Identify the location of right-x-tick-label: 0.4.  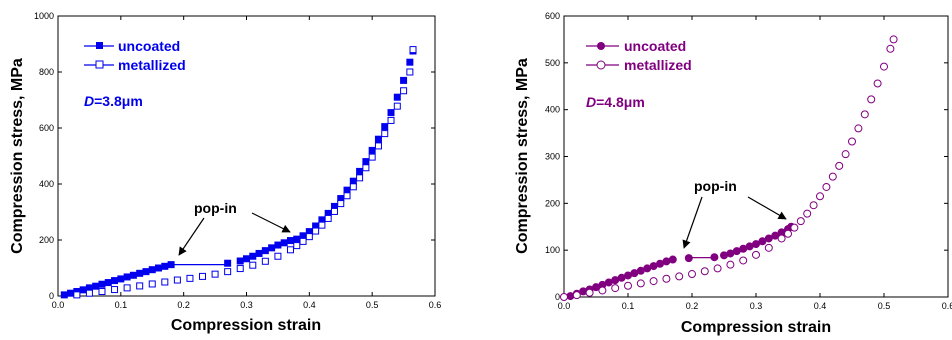
(820, 306).